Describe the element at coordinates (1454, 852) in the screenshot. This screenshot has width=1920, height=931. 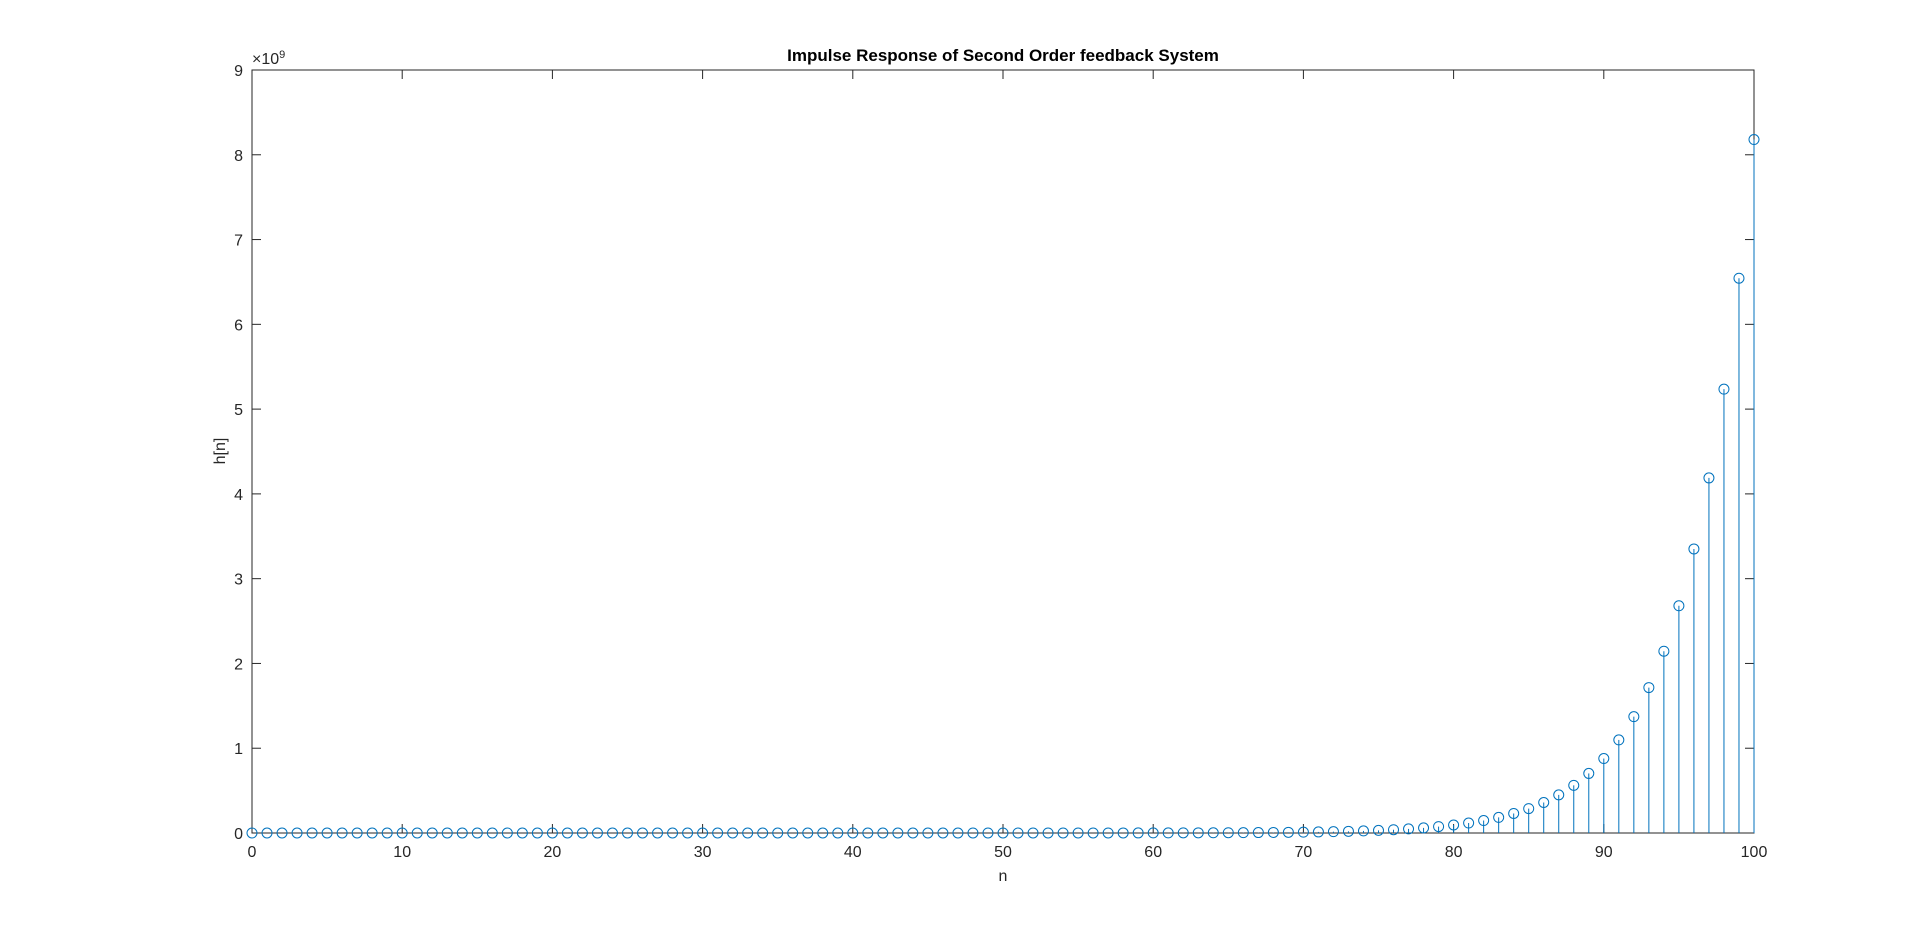
I see `x-tick-label: 80` at that location.